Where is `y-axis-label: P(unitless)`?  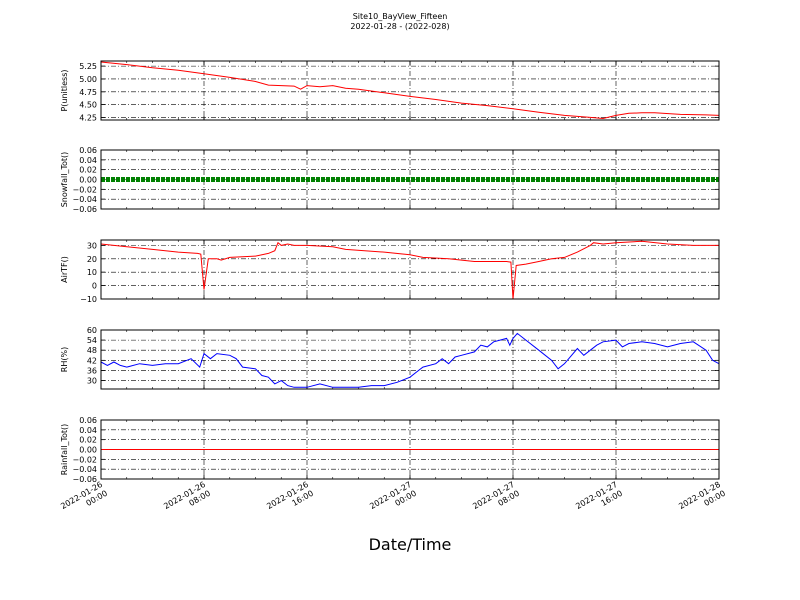 y-axis-label: P(unitless) is located at coordinates (64, 90).